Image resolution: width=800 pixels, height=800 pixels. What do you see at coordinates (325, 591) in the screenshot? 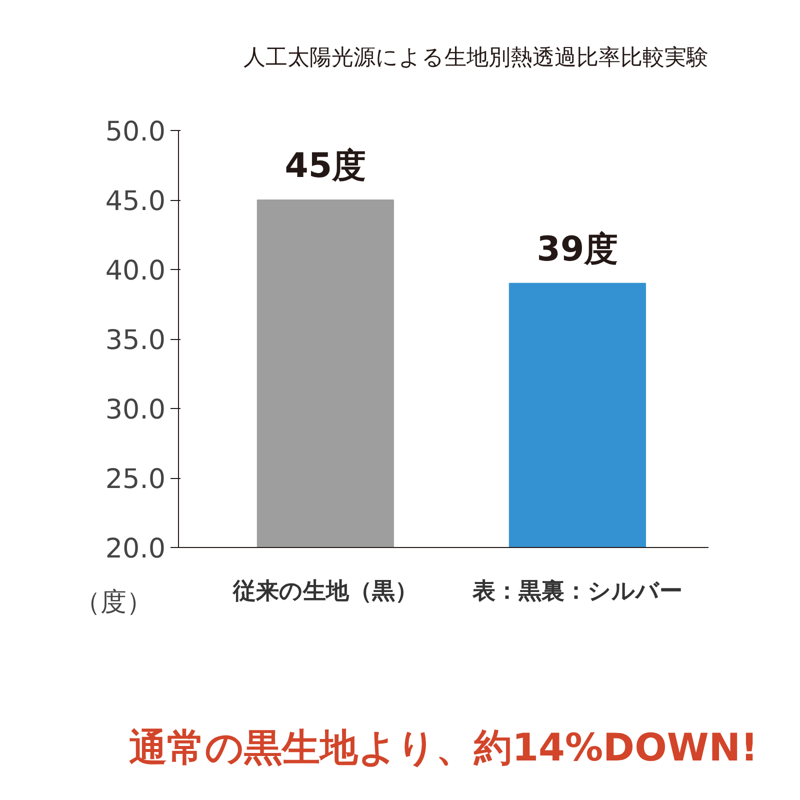
I see `x-tick-label: 従来の生地（黒）` at bounding box center [325, 591].